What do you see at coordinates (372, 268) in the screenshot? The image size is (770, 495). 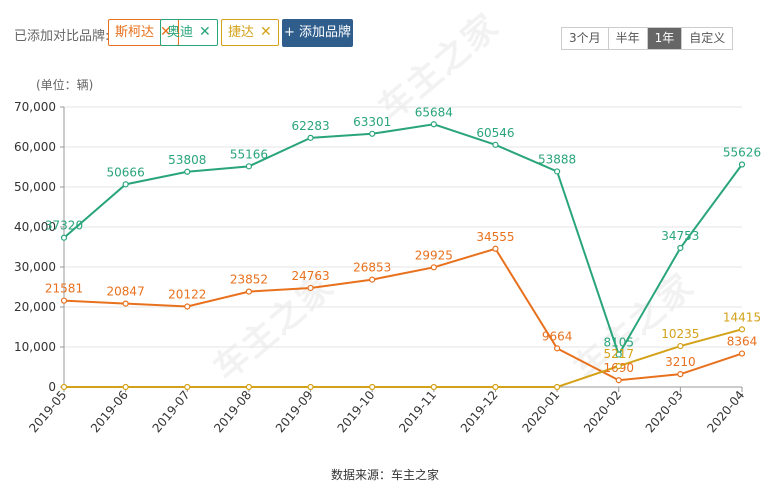 I see `data-label: 26853` at bounding box center [372, 268].